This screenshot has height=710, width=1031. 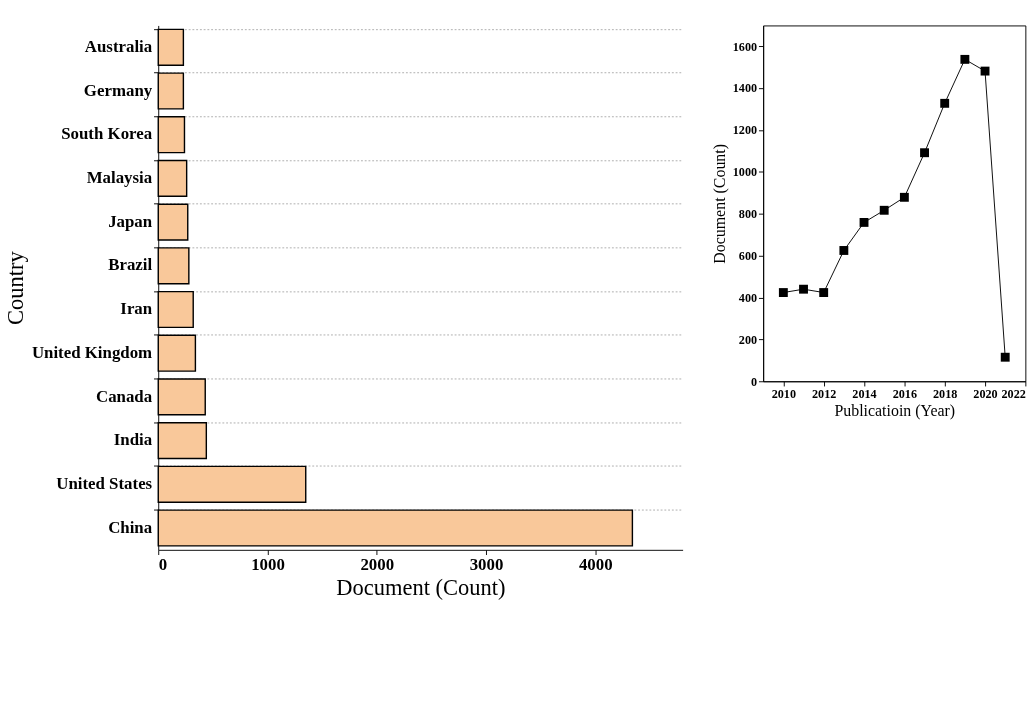 I want to click on y-tick-label: 1600, so click(x=745, y=46).